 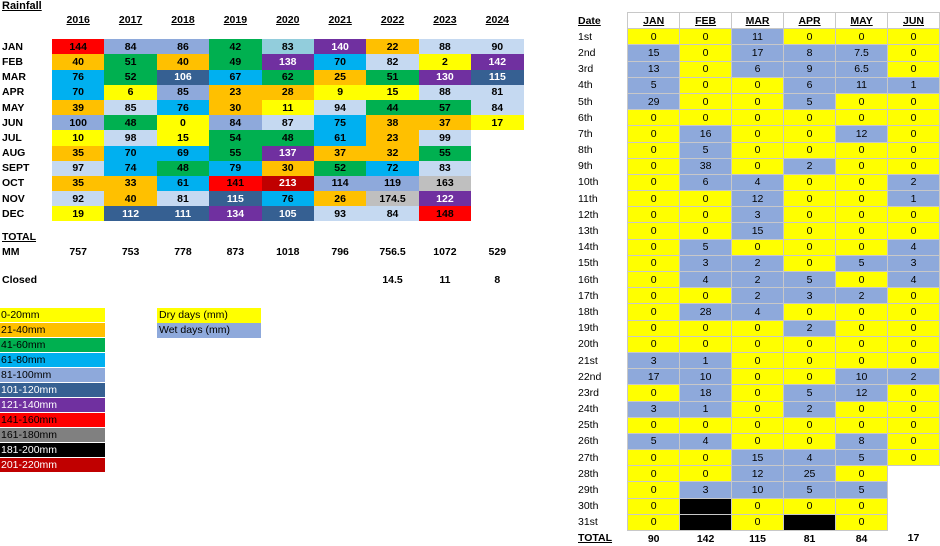 I want to click on rain-cell: 174.5, so click(x=392, y=198).